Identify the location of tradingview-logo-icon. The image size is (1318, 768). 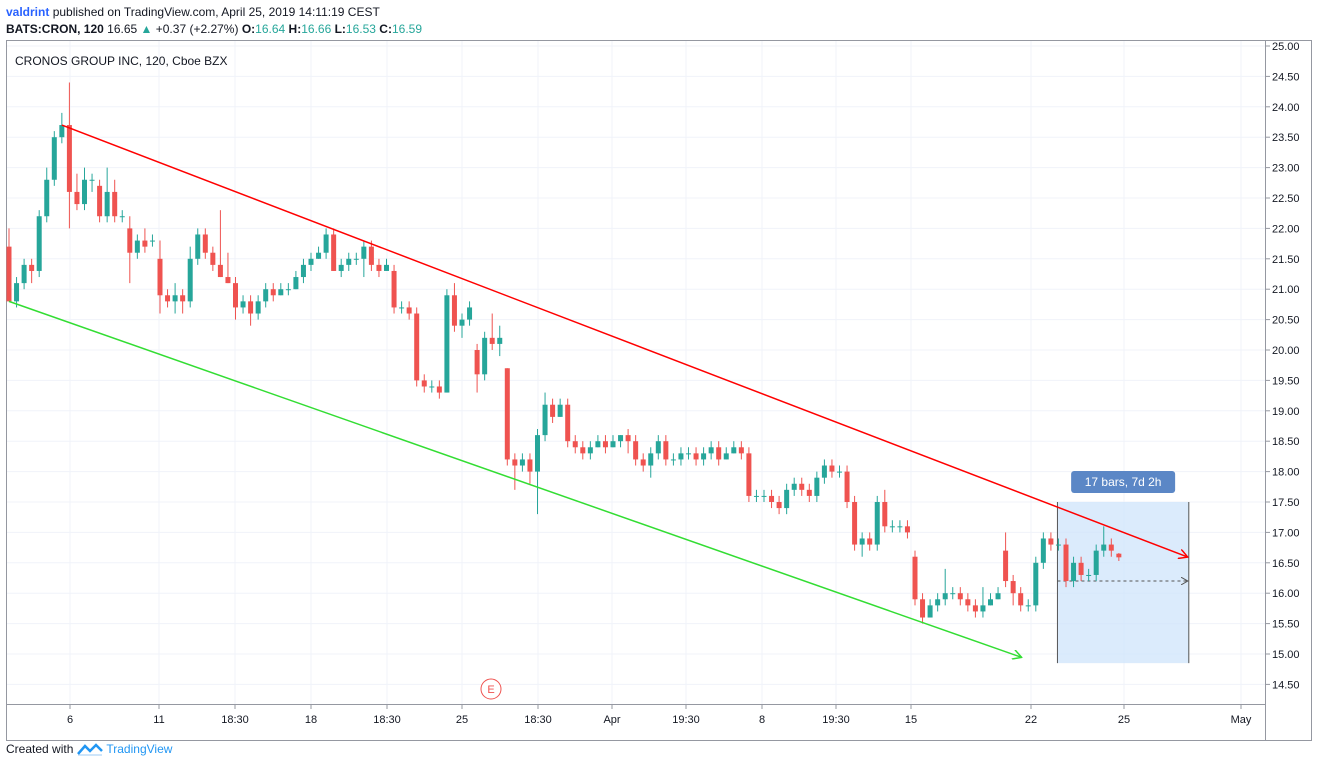
(90, 749).